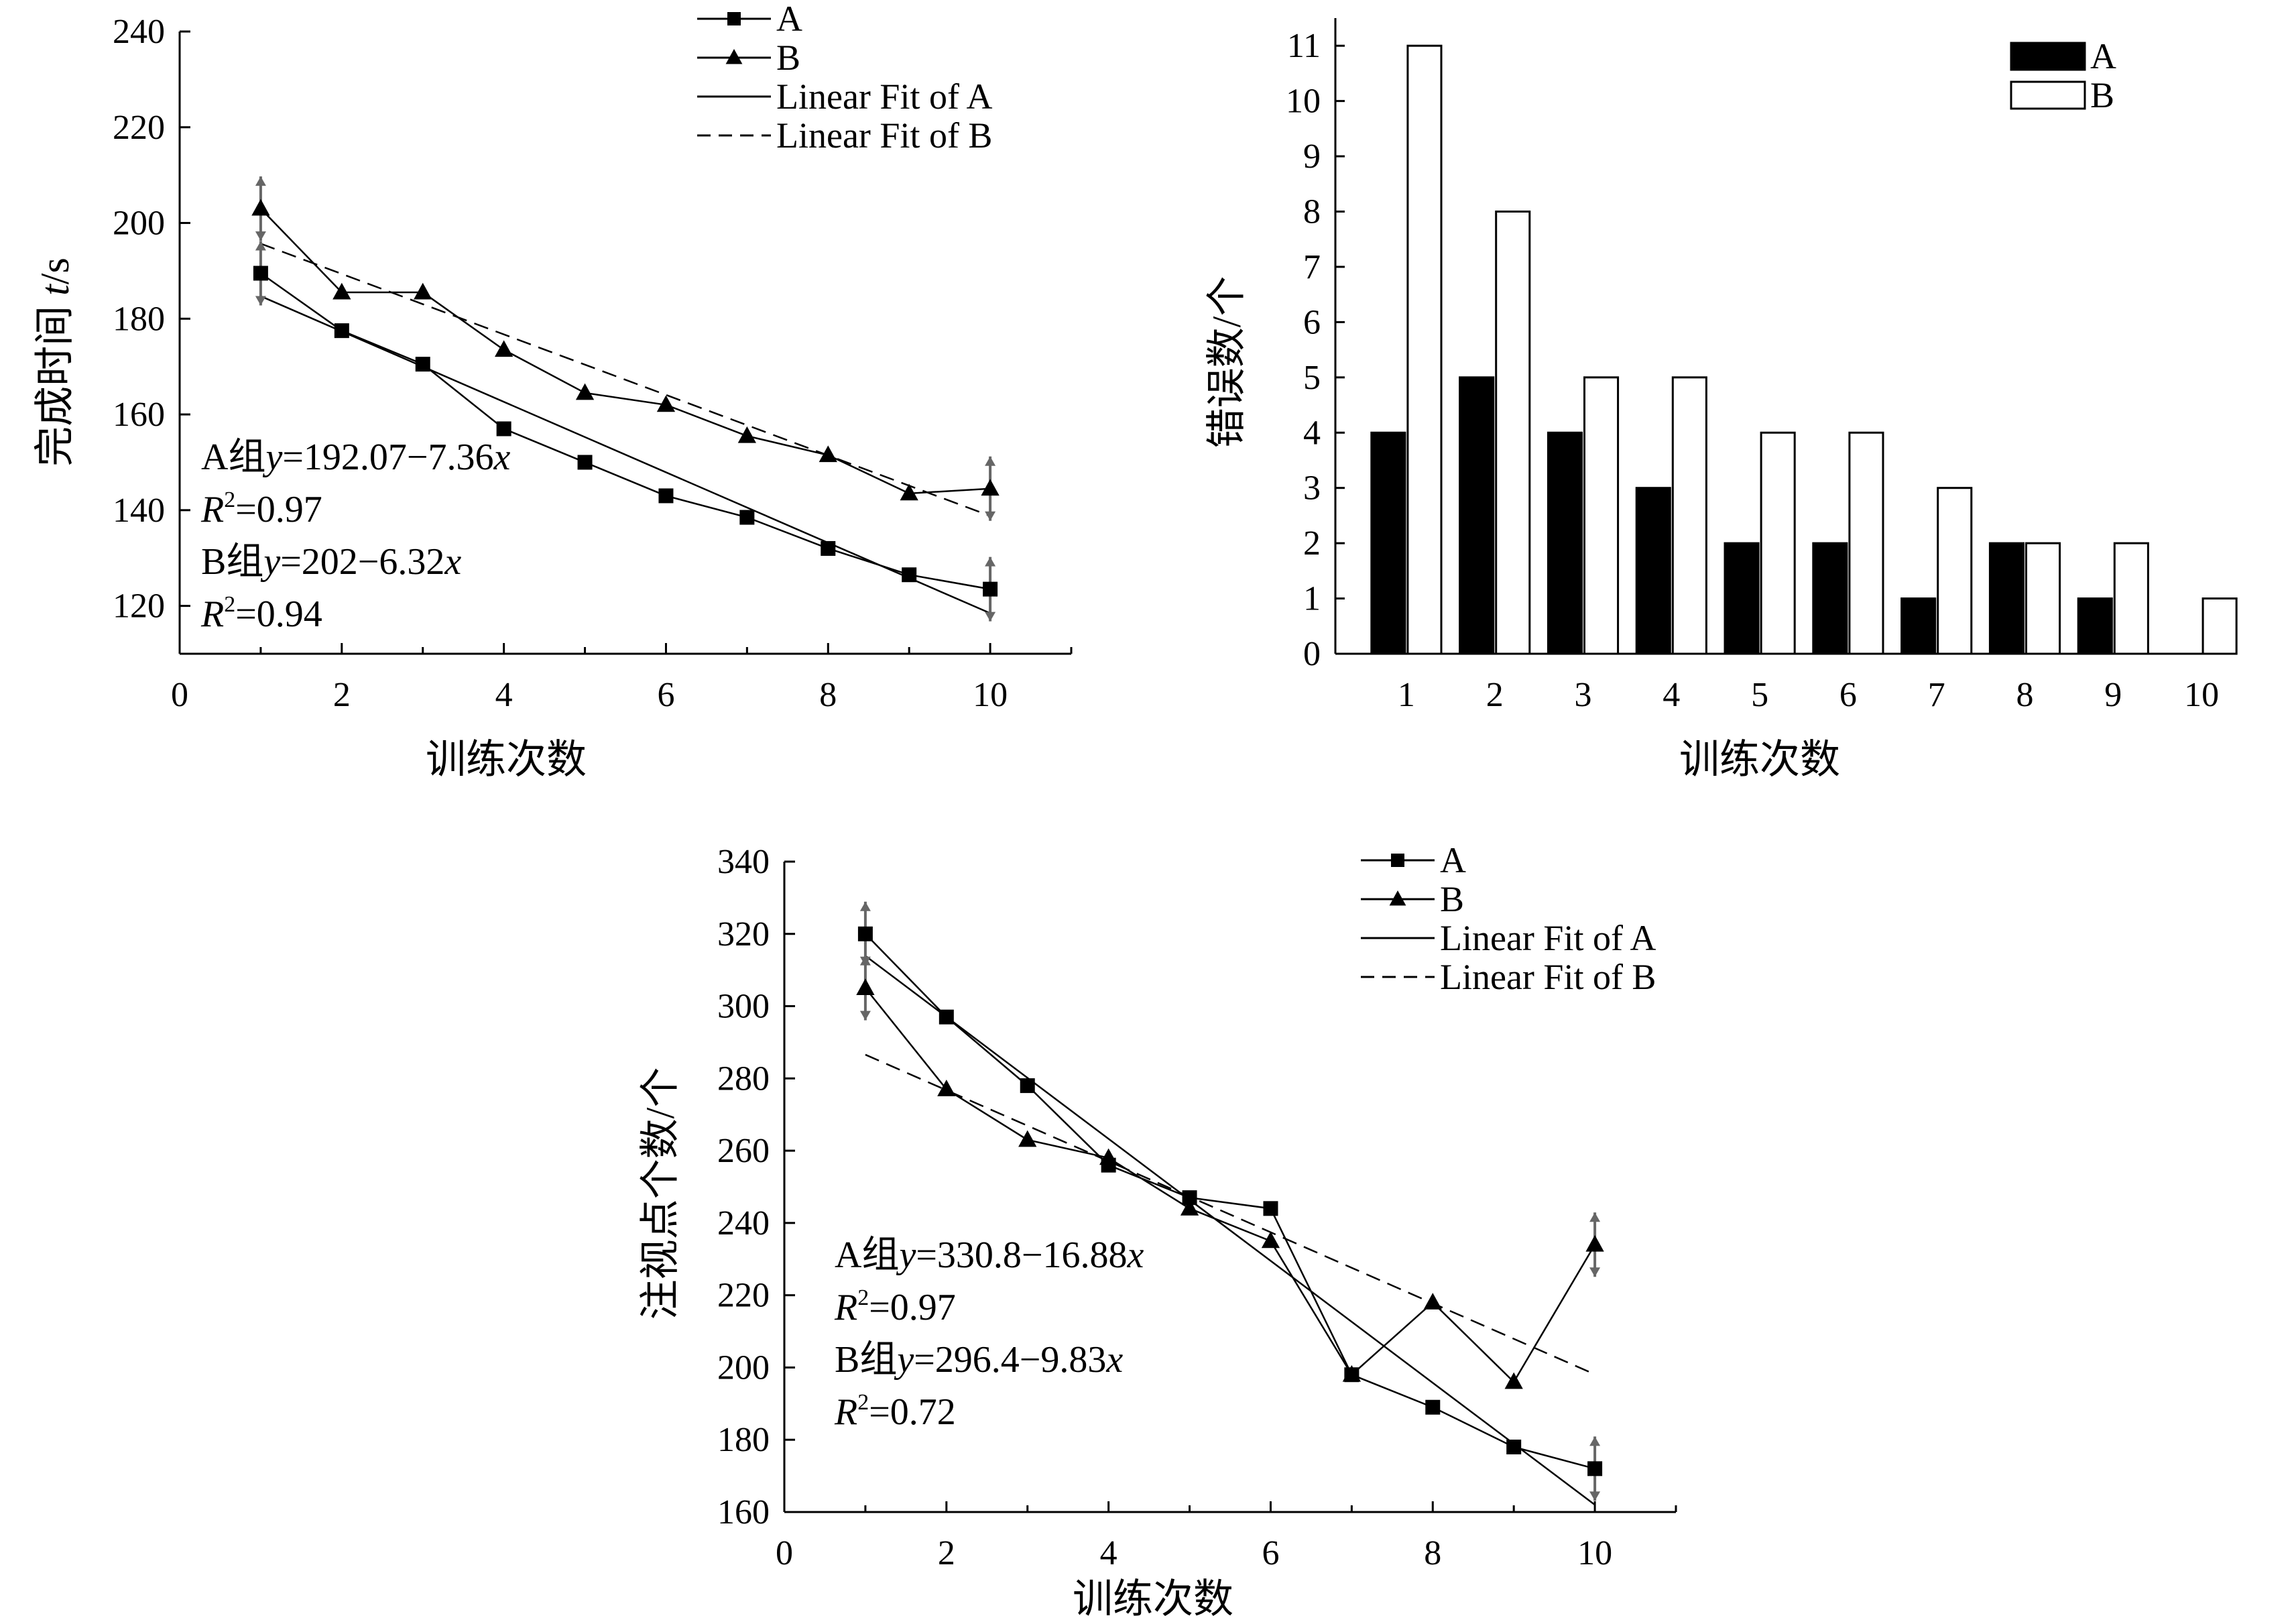 The height and width of the screenshot is (1624, 2296). What do you see at coordinates (1312, 267) in the screenshot?
I see `y-tick-label: 7` at bounding box center [1312, 267].